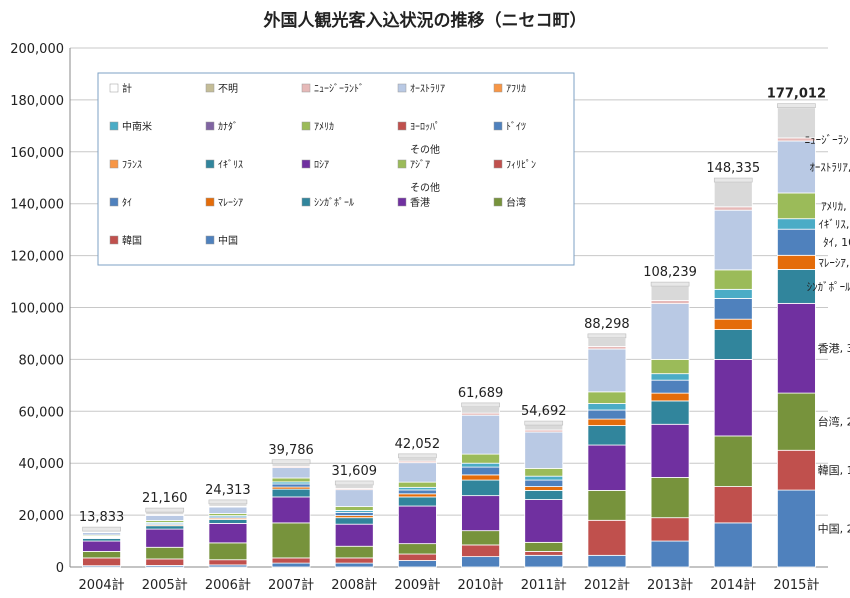 This screenshot has height=598, width=850. I want to click on legend-label: ｲｷﾞﾘｽ, so click(230, 165).